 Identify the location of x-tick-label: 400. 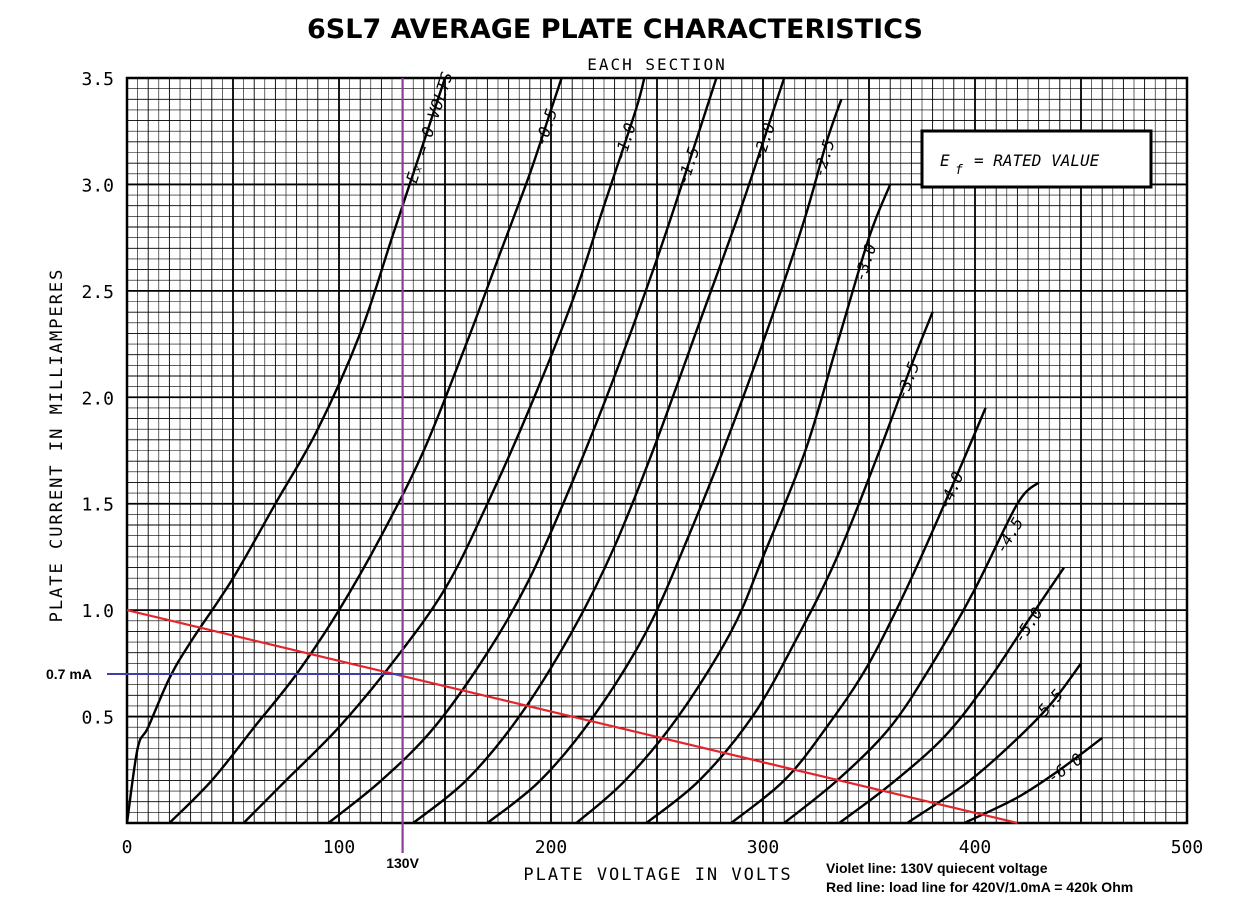
(975, 847).